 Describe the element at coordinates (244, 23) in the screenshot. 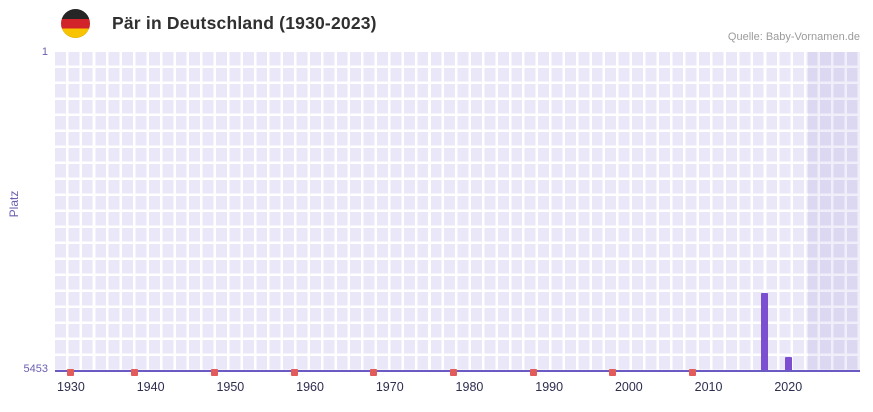

I see `chart-title: Pär in Deutschland (1930-2023)` at that location.